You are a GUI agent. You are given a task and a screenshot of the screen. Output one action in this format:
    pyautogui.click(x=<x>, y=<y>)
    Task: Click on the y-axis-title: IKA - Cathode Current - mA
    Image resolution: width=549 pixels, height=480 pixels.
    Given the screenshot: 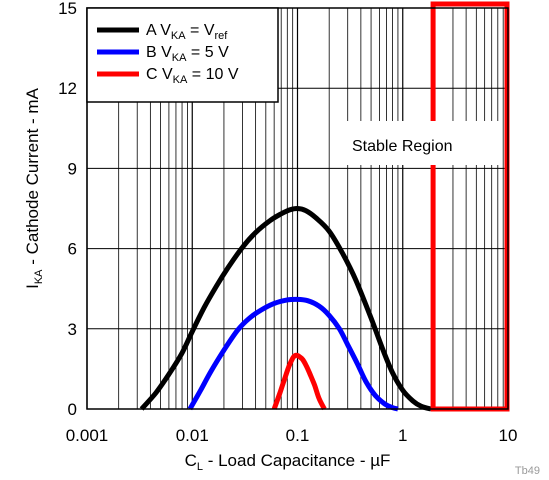 What is the action you would take?
    pyautogui.click(x=34, y=187)
    